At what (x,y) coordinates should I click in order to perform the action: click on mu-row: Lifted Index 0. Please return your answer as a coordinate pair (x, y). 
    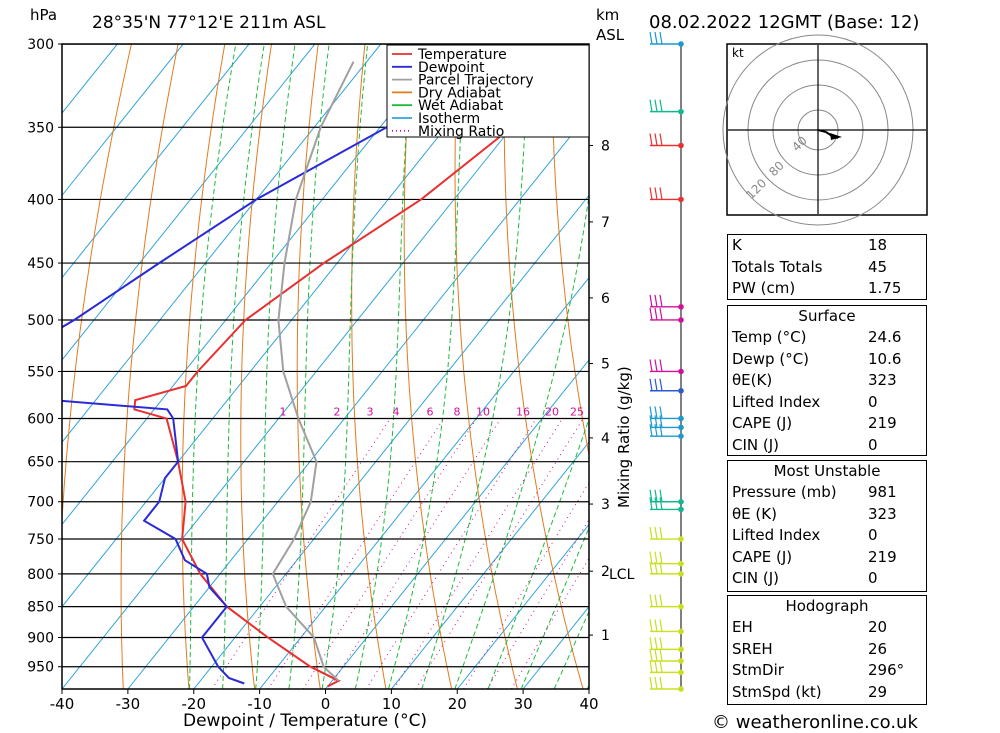
    Looking at the image, I should click on (805, 535).